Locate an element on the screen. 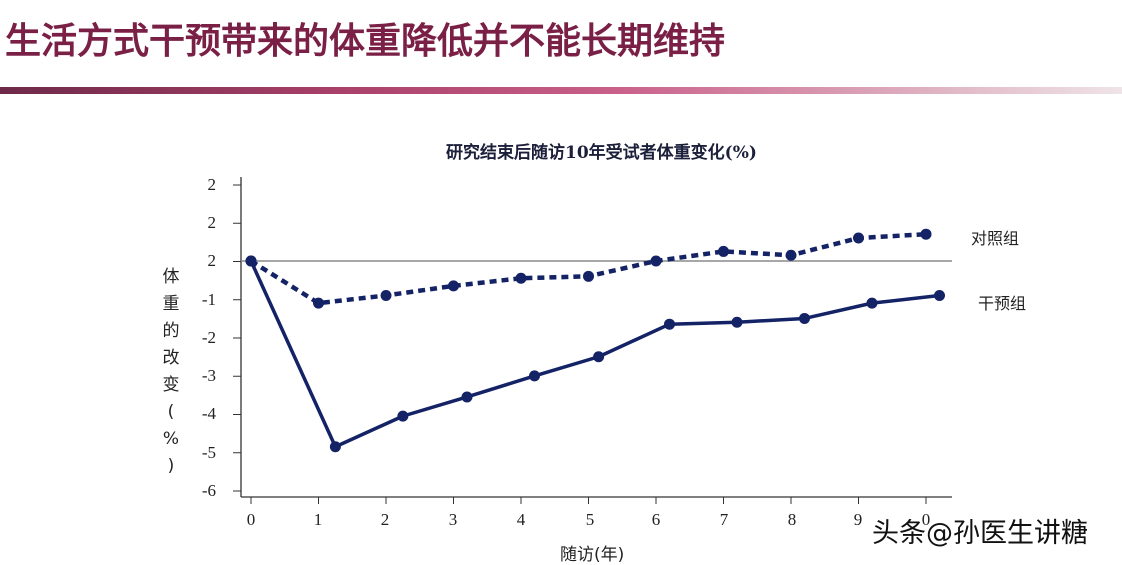 This screenshot has height=565, width=1122. x-tick-label: 7 is located at coordinates (724, 519).